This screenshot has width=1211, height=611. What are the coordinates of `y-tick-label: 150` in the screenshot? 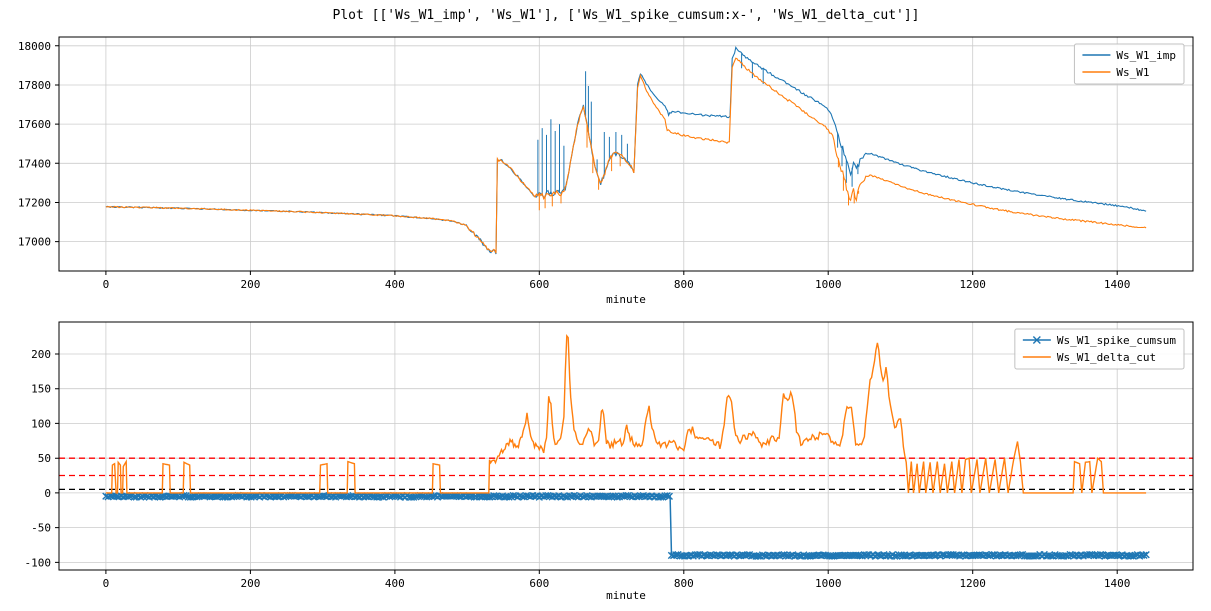 It's located at (41, 389).